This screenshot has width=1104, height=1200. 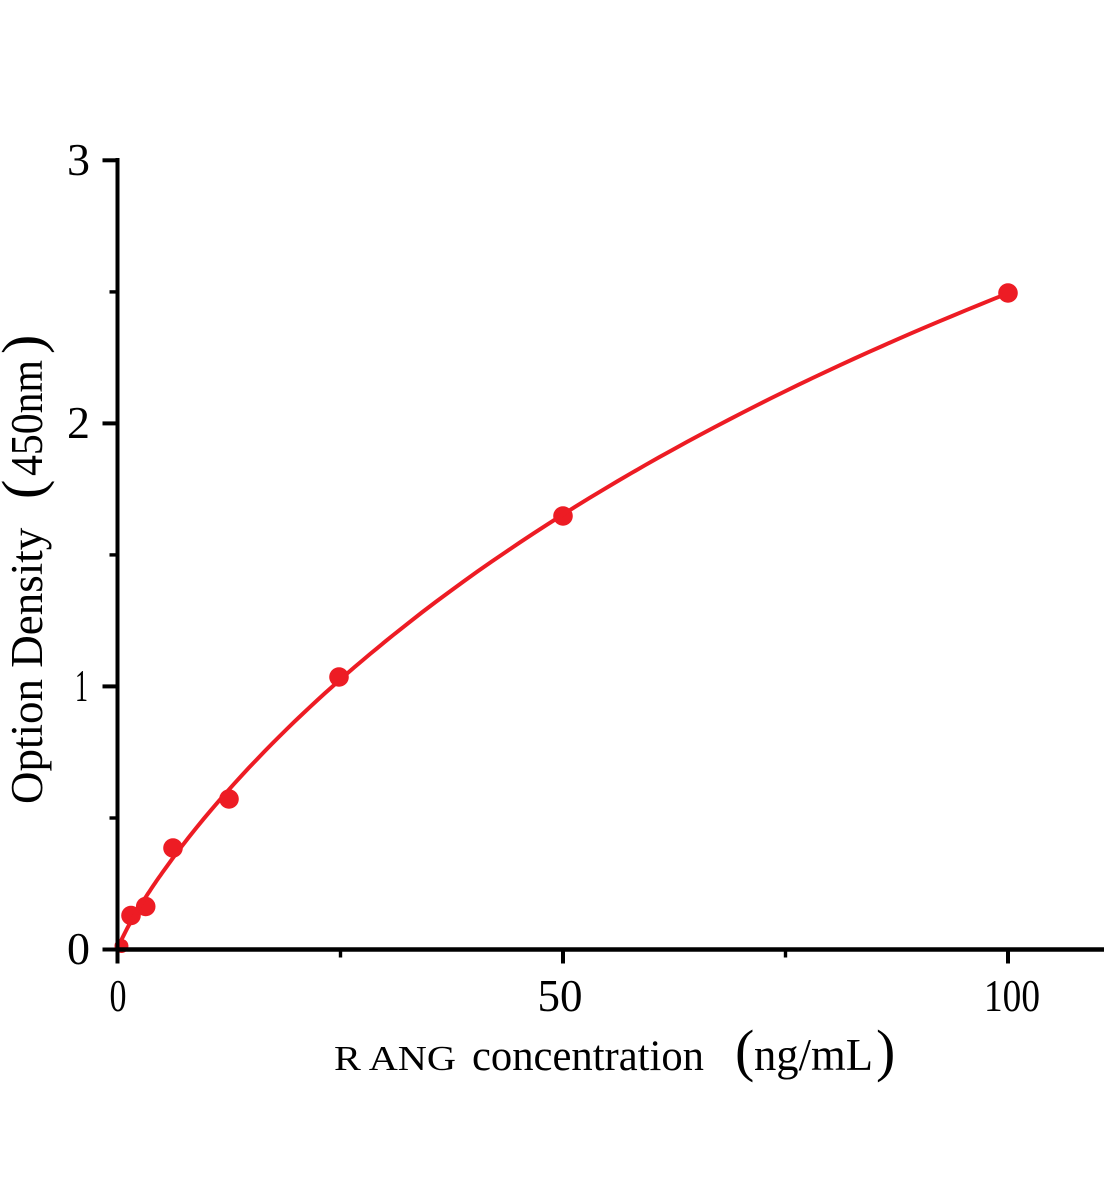 What do you see at coordinates (395, 1058) in the screenshot?
I see `svg-text: R ANG` at bounding box center [395, 1058].